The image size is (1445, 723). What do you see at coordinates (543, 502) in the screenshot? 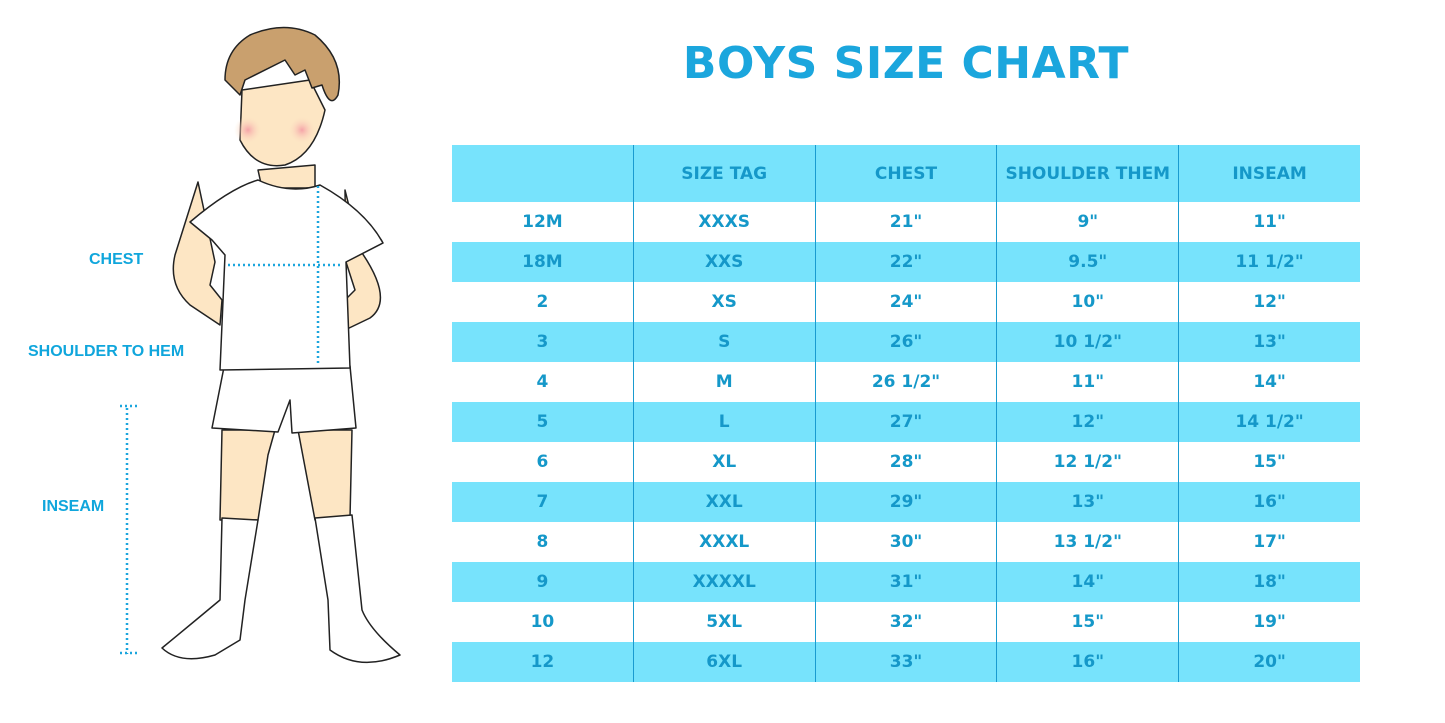
I see `table-cell: 7` at bounding box center [543, 502].